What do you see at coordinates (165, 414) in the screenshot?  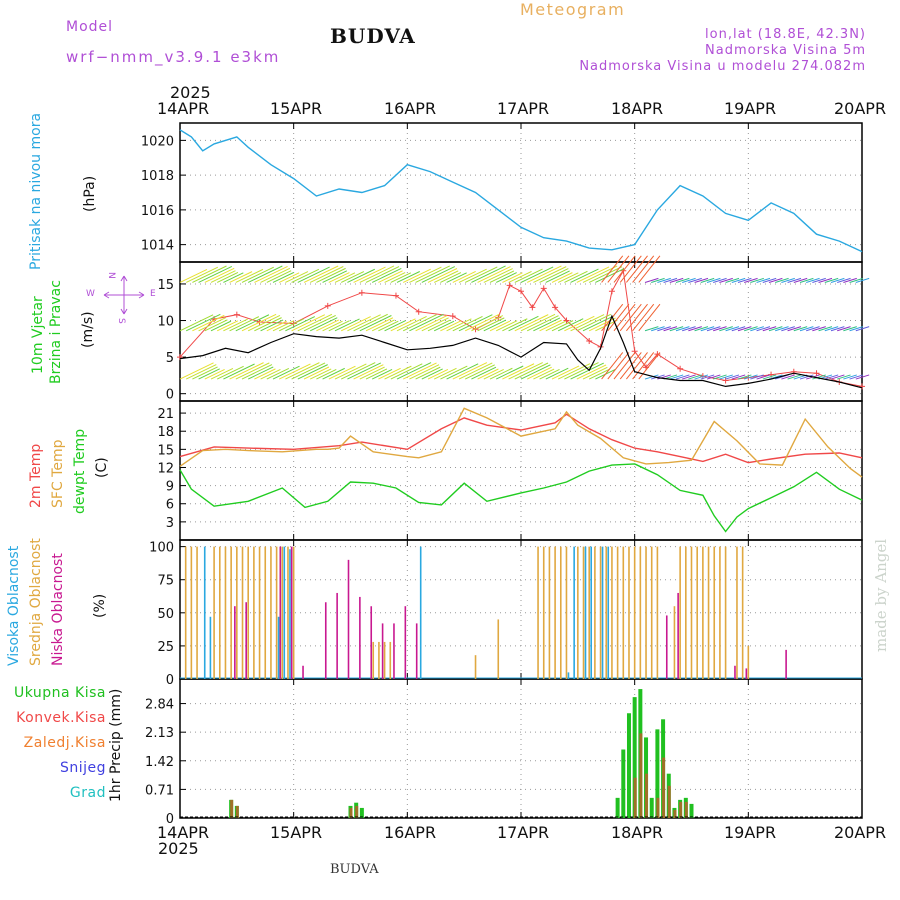 I see `y-tick-label: 21` at bounding box center [165, 414].